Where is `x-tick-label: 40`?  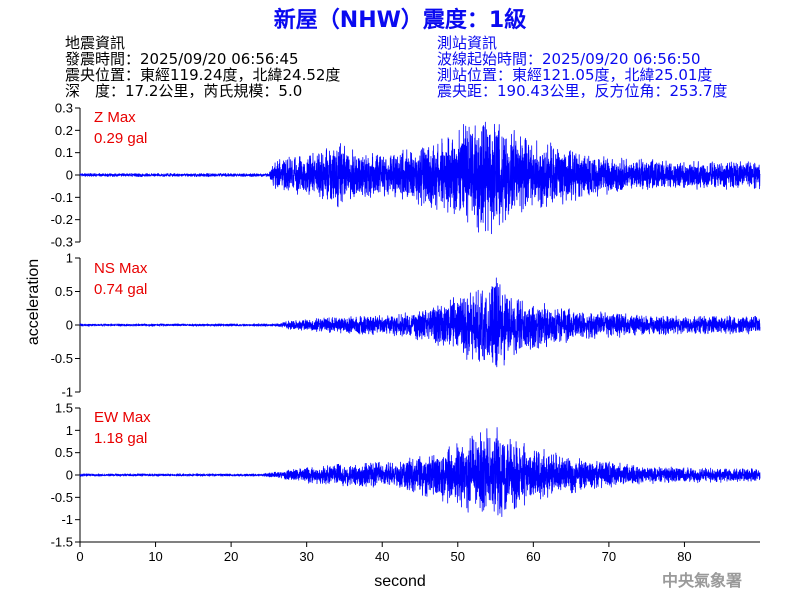 x-tick-label: 40 is located at coordinates (382, 556).